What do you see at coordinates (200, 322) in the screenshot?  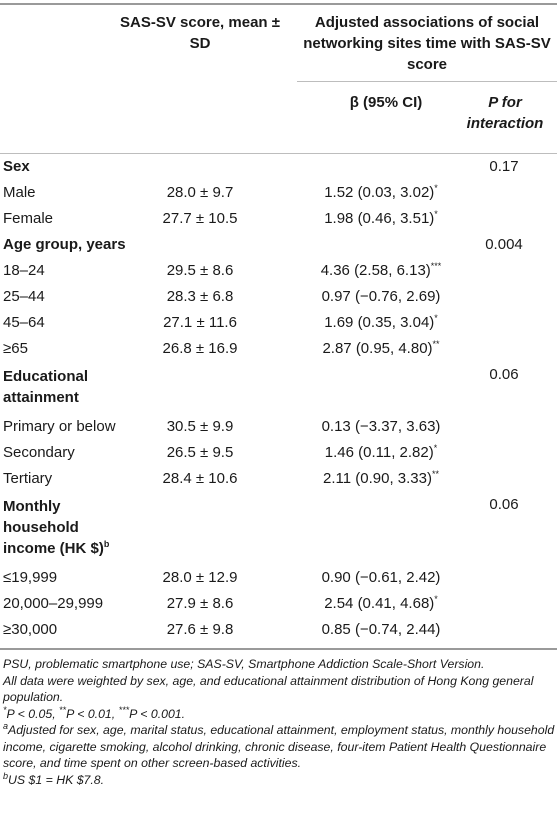 I see `mean-sd-cell: 27.1 ± 11.6` at bounding box center [200, 322].